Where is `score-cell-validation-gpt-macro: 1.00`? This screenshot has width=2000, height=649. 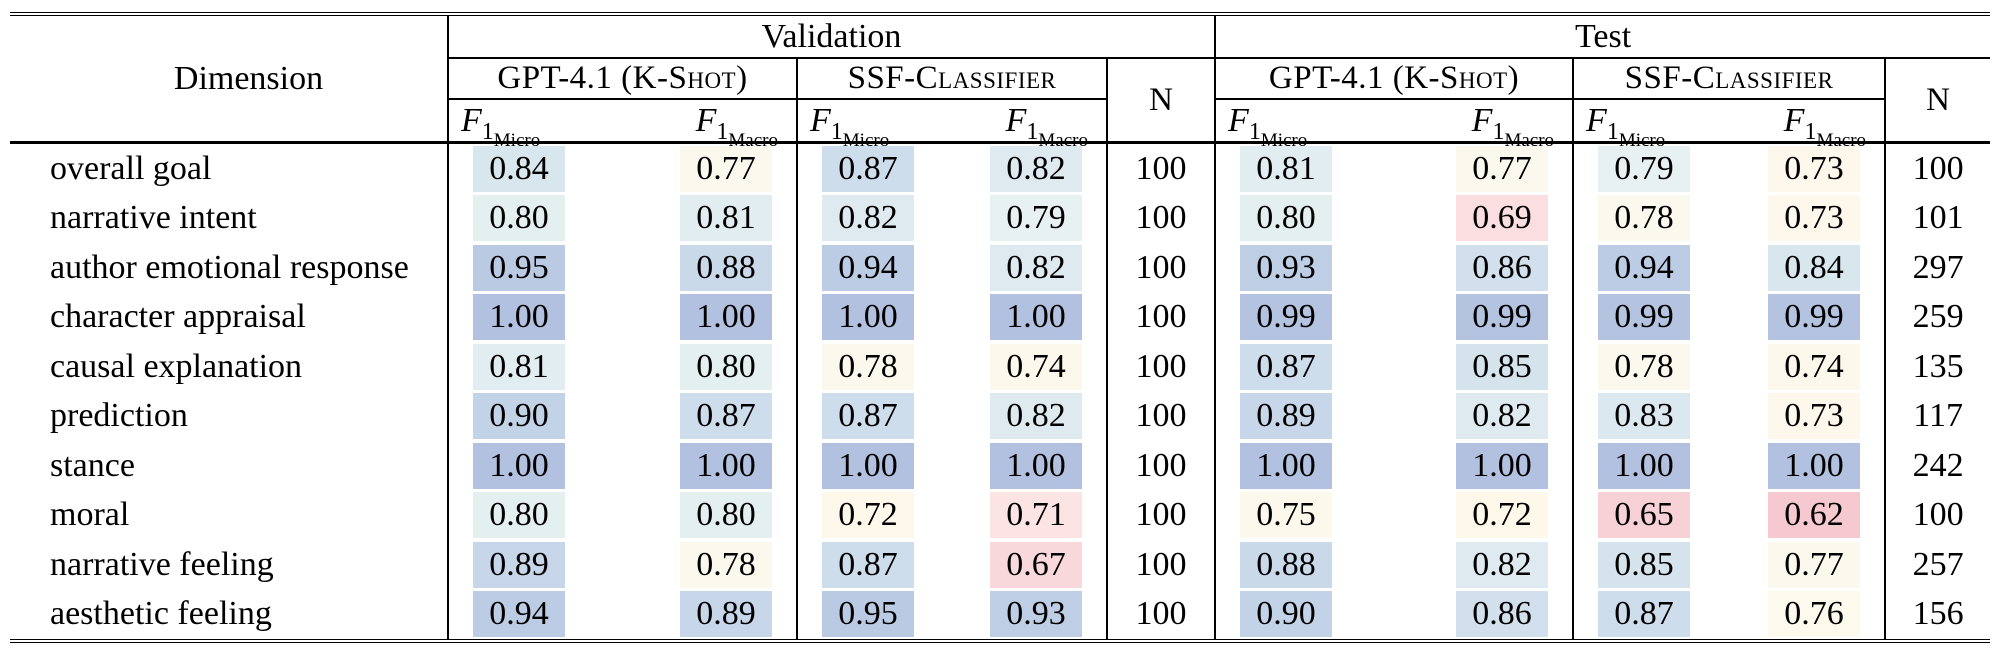
score-cell-validation-gpt-macro: 1.00 is located at coordinates (710, 466).